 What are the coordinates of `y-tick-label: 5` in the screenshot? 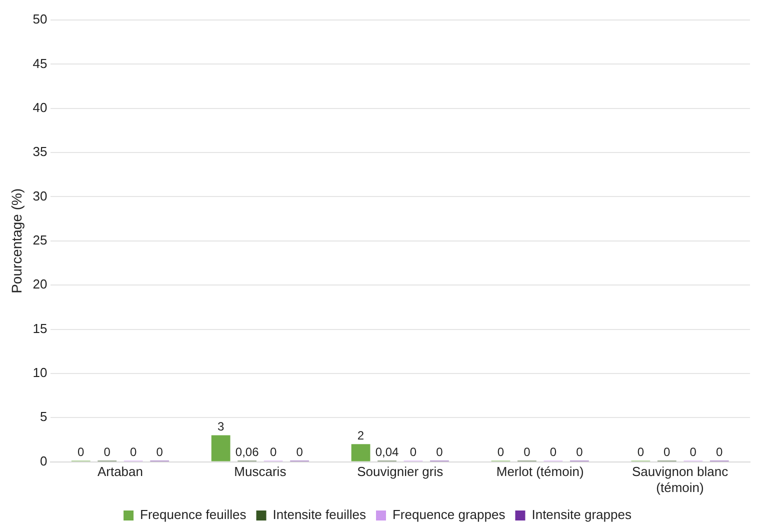 It's located at (44, 416).